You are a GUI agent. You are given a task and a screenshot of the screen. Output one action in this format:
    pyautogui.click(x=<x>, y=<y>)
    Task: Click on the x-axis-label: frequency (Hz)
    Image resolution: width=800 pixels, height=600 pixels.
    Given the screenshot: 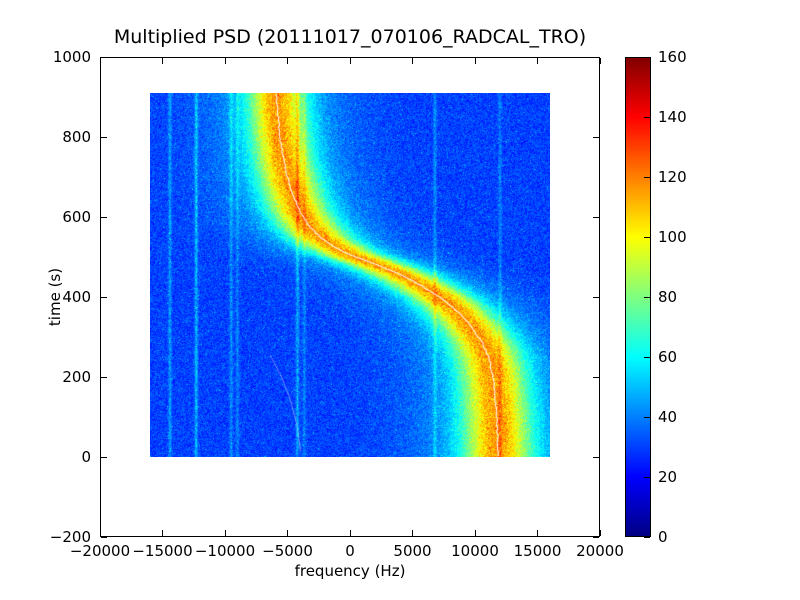 What is the action you would take?
    pyautogui.click(x=350, y=571)
    